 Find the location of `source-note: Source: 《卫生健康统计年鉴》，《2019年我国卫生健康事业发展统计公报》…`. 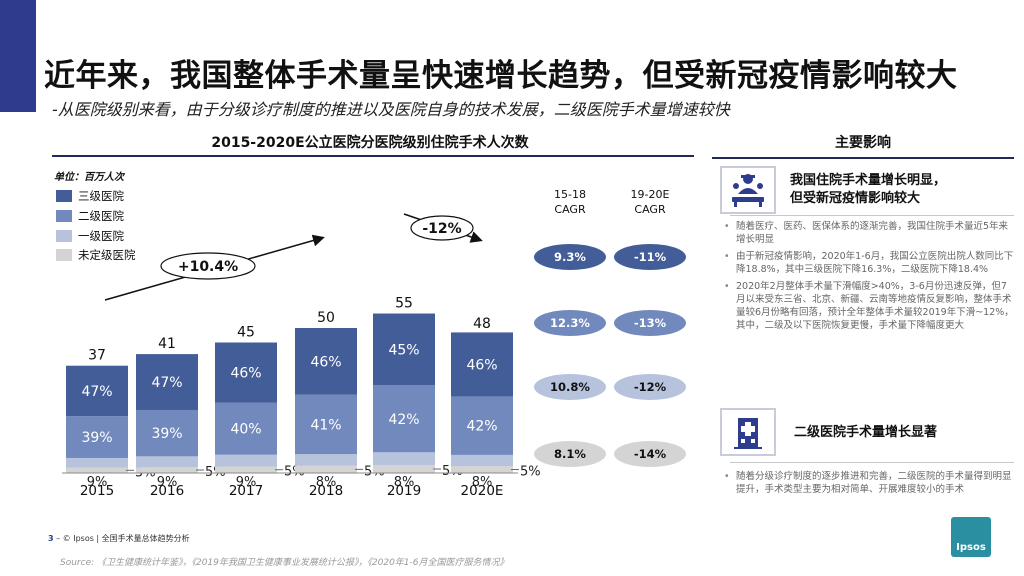

source-note: Source: 《卫生健康统计年鉴》，《2019年我国卫生健康事业发展统计公报》… is located at coordinates (284, 563).